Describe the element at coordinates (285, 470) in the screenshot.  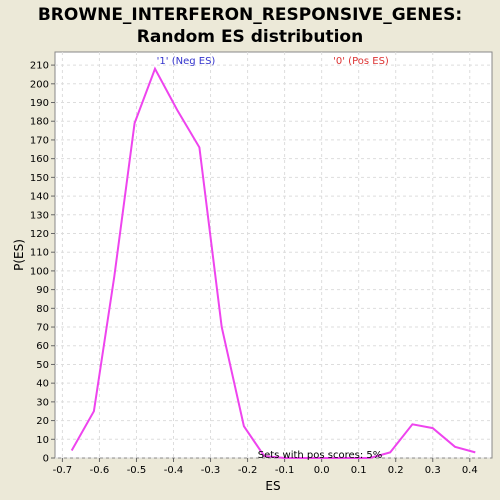
I see `x-tick-label: -0.1` at that location.